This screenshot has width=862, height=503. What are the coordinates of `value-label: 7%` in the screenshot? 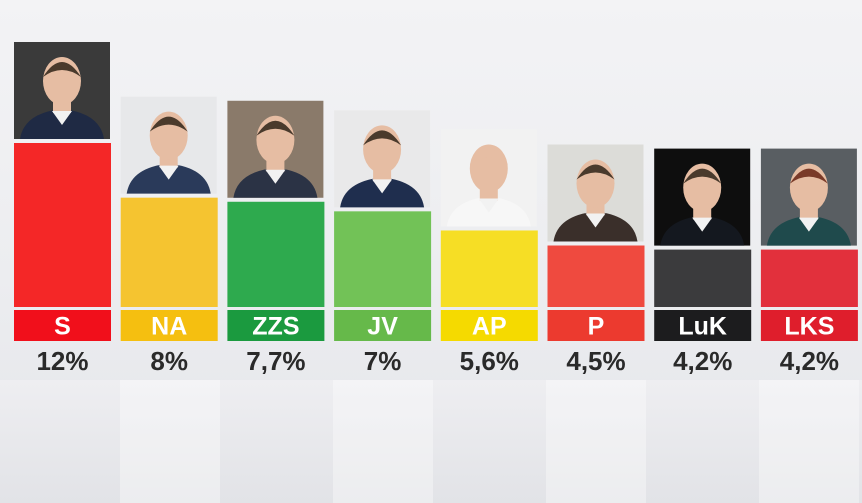 It's located at (383, 361).